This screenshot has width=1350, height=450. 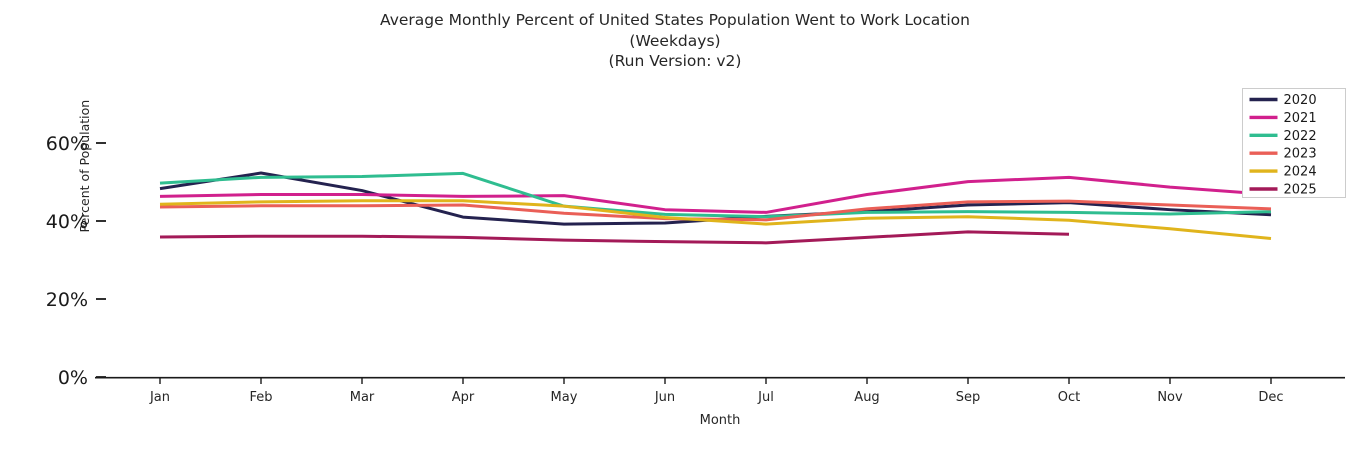 I want to click on y-tick-label: 0%, so click(x=73, y=378).